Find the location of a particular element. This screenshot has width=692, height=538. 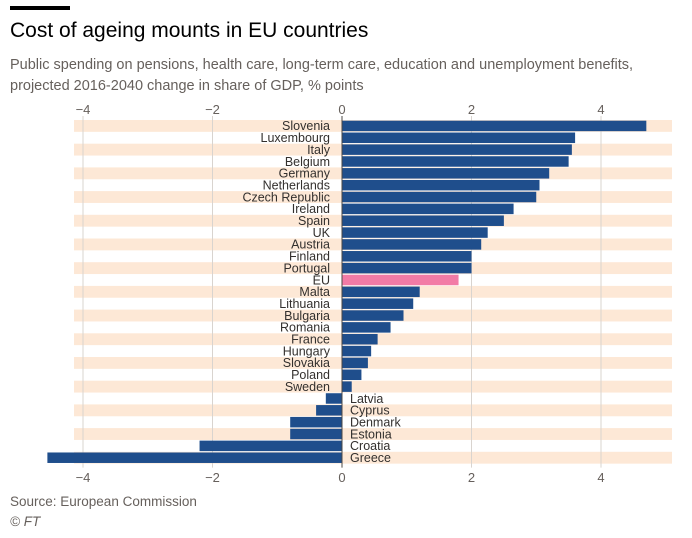

category-label: Denmark is located at coordinates (375, 422).